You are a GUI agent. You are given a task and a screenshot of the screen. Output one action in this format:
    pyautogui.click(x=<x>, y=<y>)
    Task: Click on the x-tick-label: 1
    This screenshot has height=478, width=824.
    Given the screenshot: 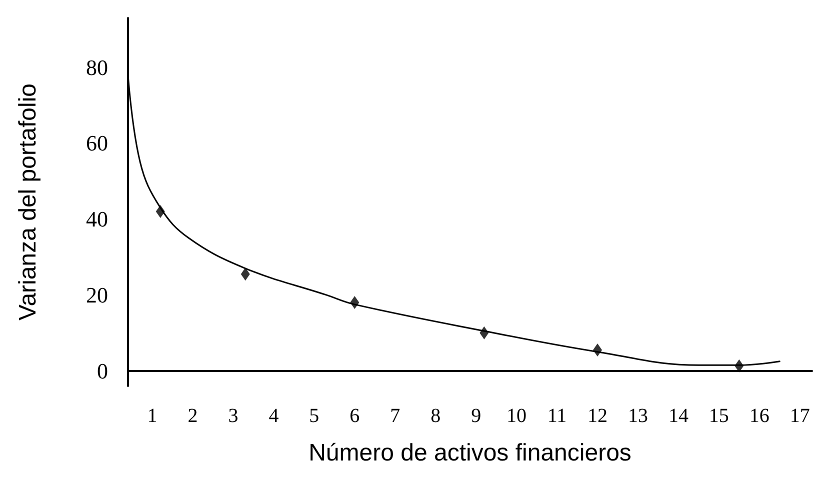 What is the action you would take?
    pyautogui.click(x=152, y=416)
    